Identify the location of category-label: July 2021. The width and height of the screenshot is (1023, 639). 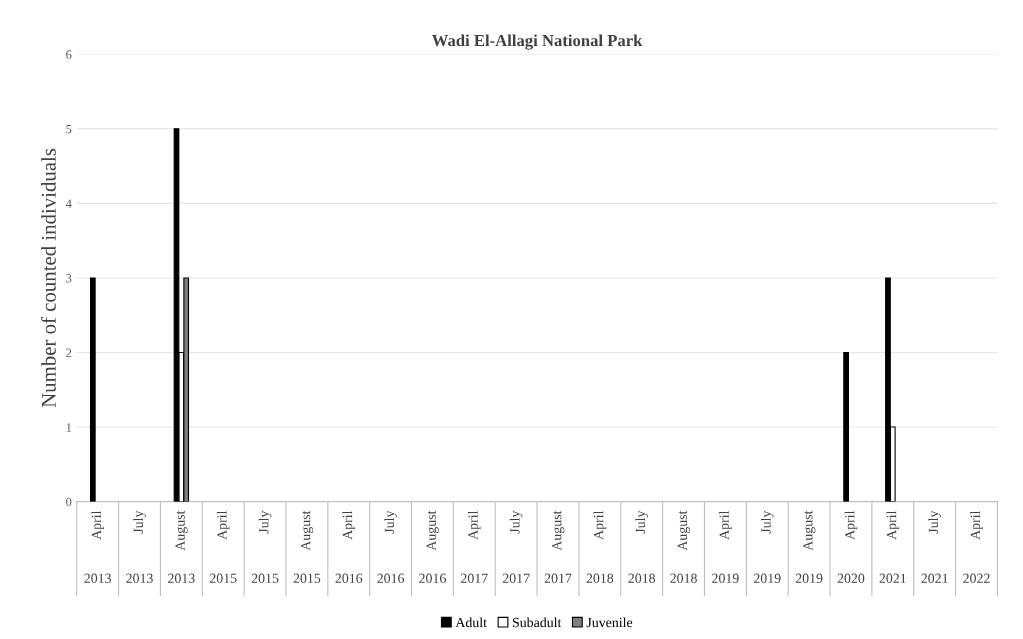
(934, 546).